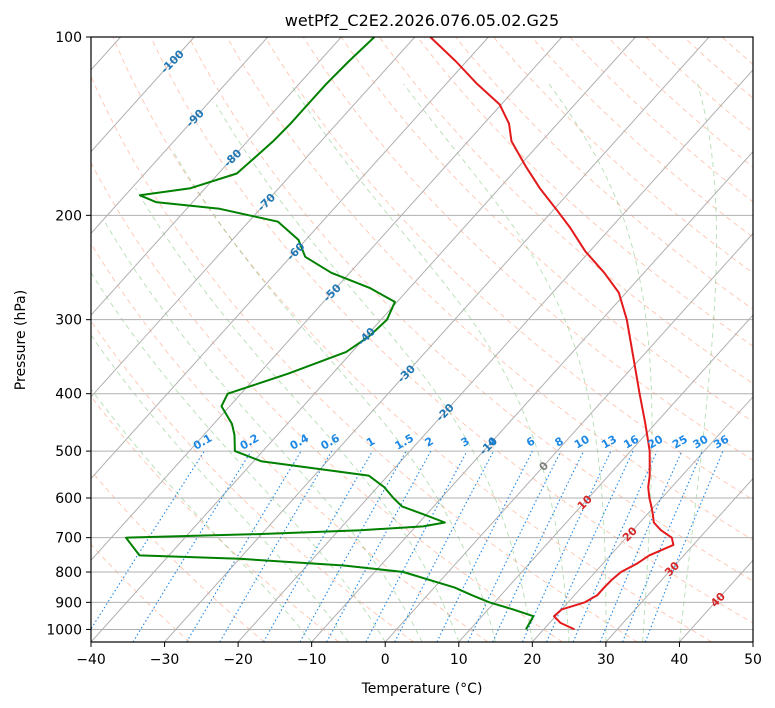 The width and height of the screenshot is (775, 708). I want to click on y-tick-label: 1000, so click(64, 630).